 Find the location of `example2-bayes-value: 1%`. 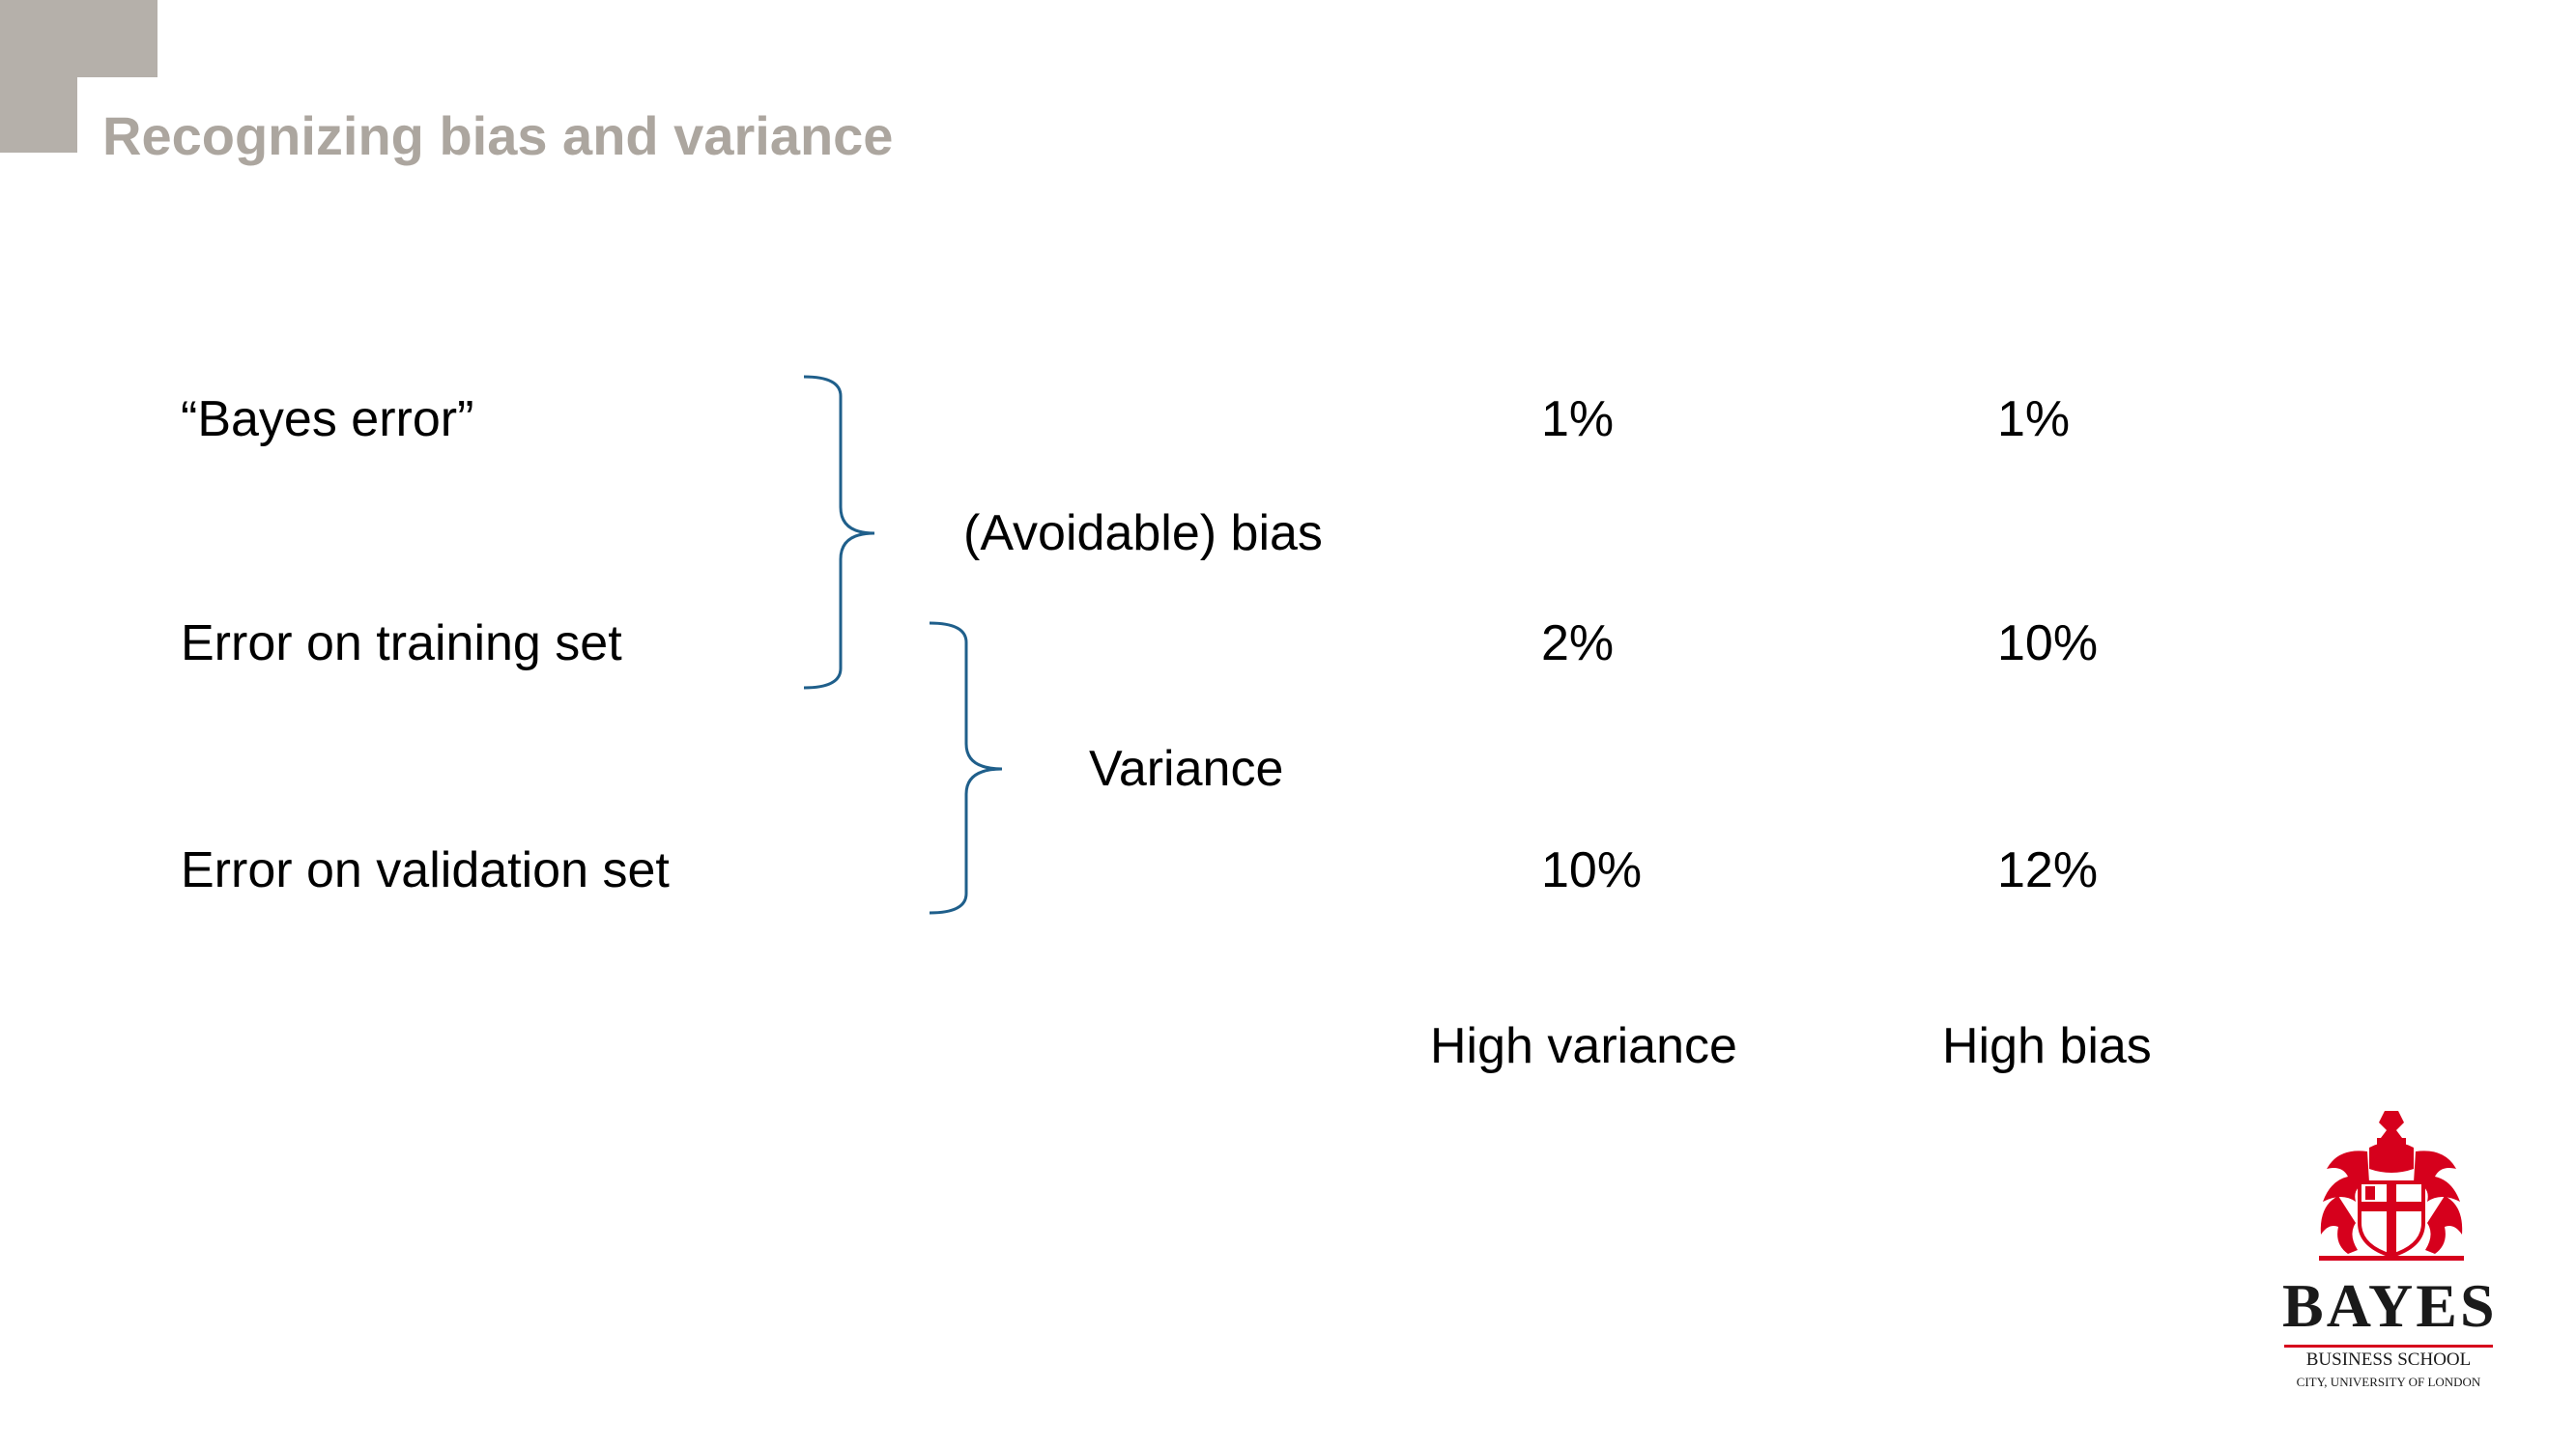

example2-bayes-value: 1% is located at coordinates (2034, 419).